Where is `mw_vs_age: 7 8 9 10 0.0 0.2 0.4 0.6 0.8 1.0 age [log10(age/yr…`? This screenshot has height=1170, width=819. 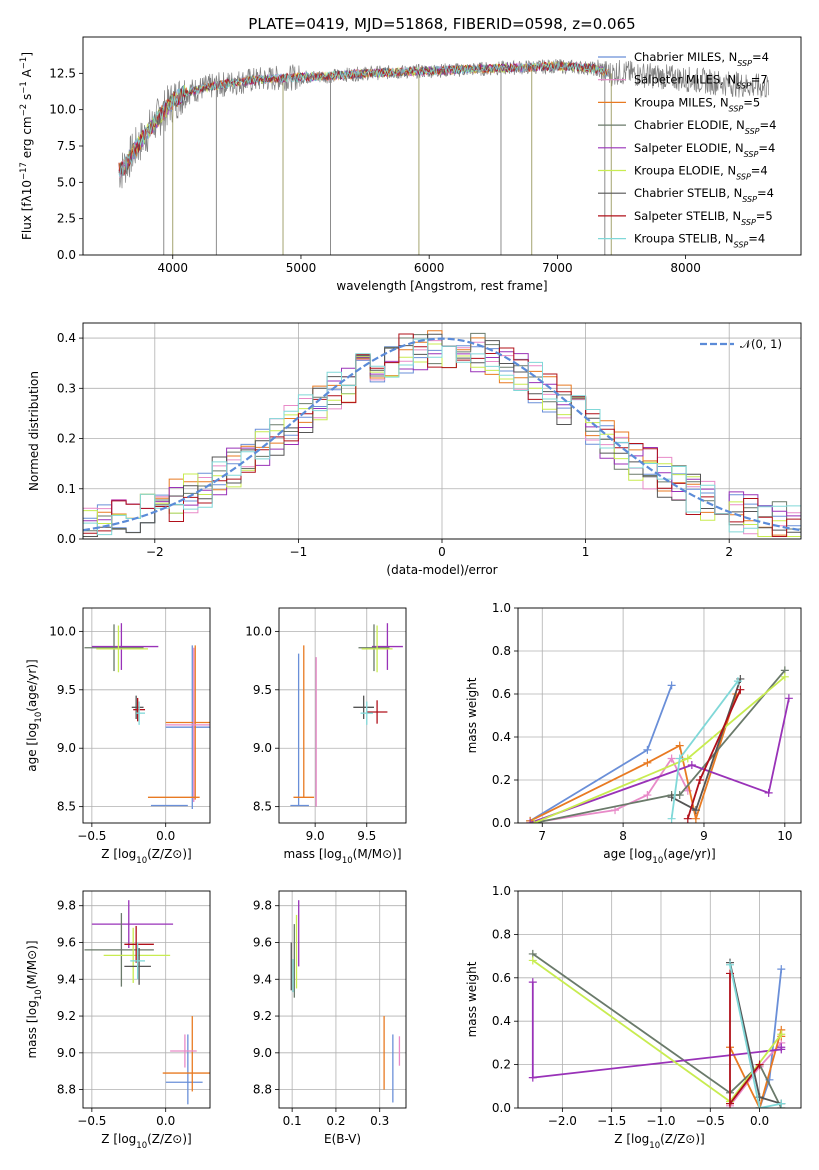 mw_vs_age: 7 8 9 10 0.0 0.2 0.4 0.6 0.8 1.0 age [log10(age/yr… is located at coordinates (633, 733).